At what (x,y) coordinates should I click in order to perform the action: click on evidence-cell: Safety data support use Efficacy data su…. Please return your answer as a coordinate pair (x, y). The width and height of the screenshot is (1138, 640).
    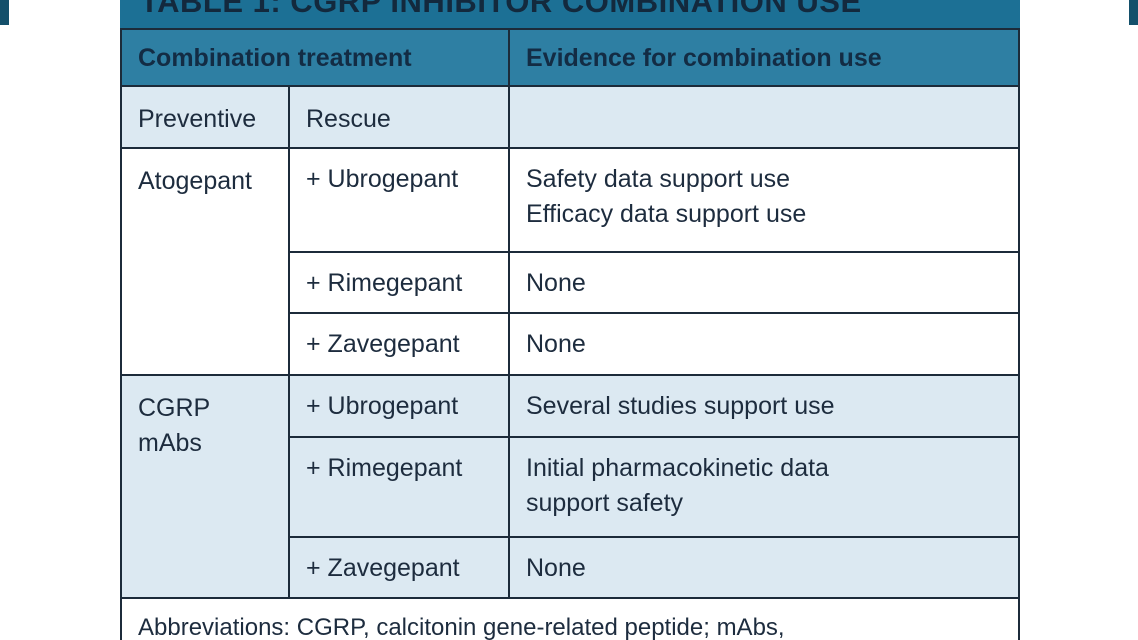
    Looking at the image, I should click on (764, 199).